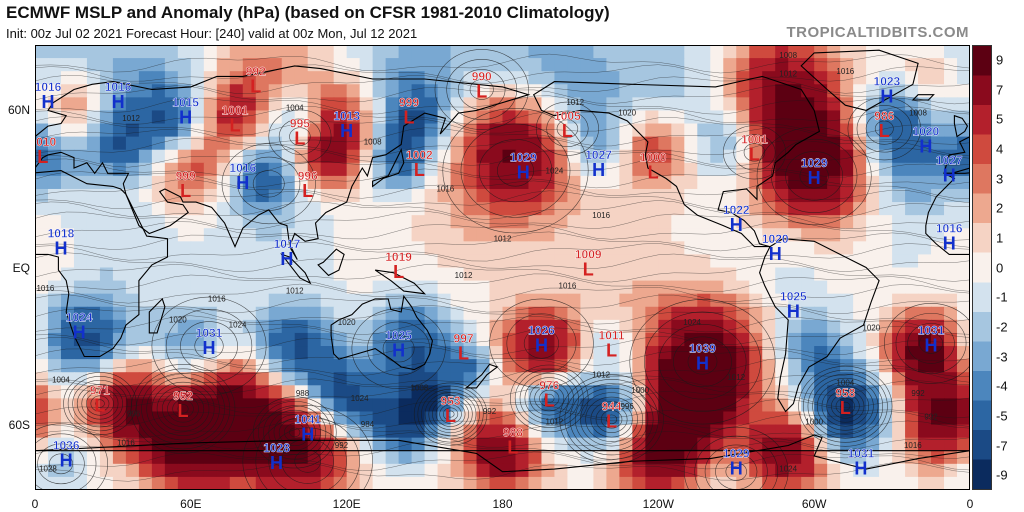  What do you see at coordinates (191, 504) in the screenshot?
I see `longitude-label: 60E` at bounding box center [191, 504].